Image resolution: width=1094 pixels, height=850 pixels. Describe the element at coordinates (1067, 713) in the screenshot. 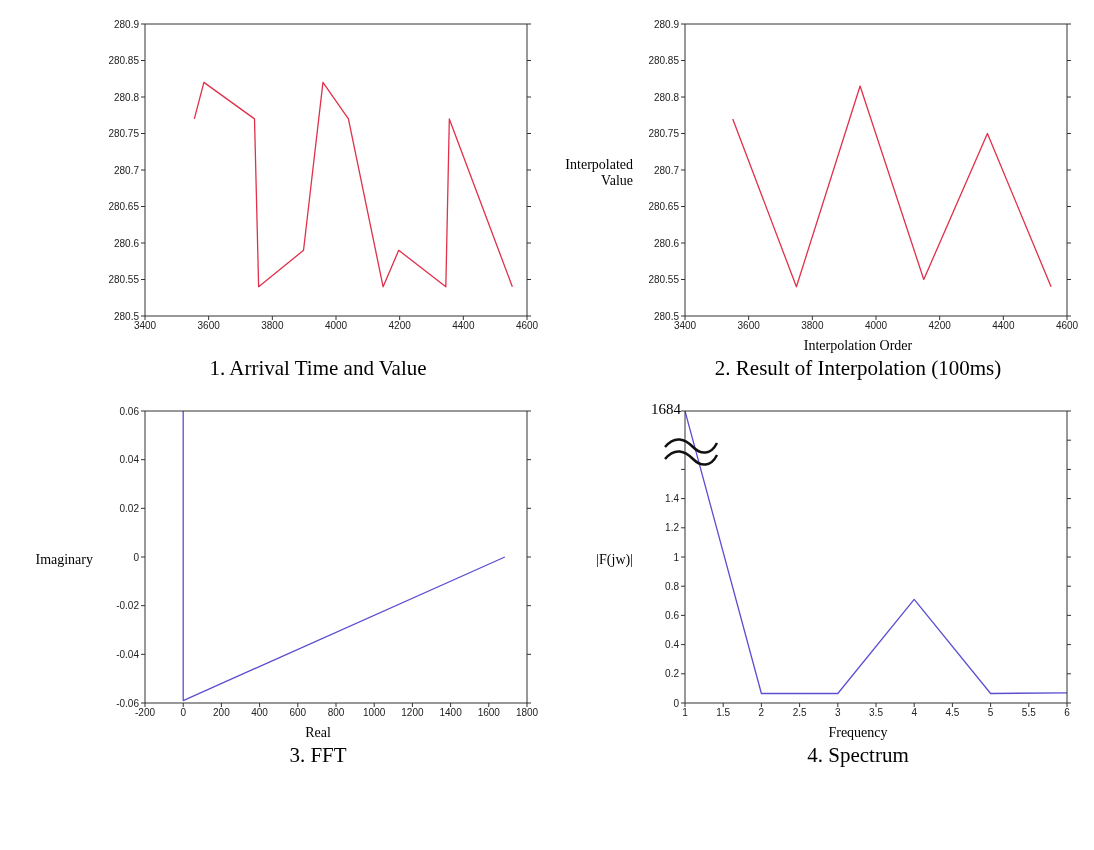

I see `x-tick-label: 6` at that location.